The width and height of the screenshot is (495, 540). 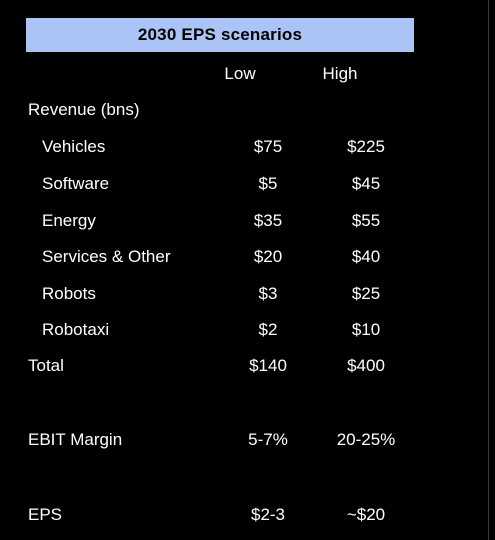 I want to click on row-label: Total, so click(x=46, y=365).